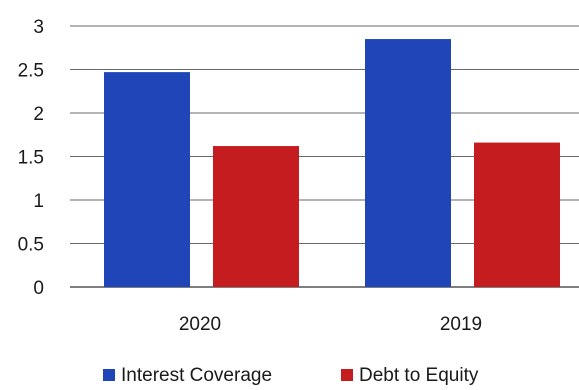 The width and height of the screenshot is (579, 390). Describe the element at coordinates (38, 27) in the screenshot. I see `y-tick-label: 3` at that location.